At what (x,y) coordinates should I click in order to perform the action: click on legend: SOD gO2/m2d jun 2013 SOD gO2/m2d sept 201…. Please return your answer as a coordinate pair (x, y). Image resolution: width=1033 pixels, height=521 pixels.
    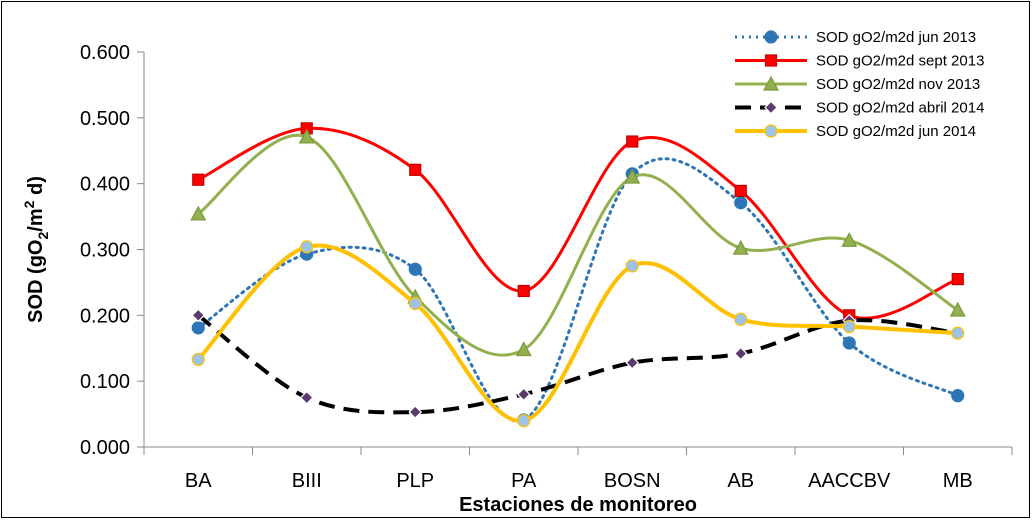
    Looking at the image, I should click on (859, 84).